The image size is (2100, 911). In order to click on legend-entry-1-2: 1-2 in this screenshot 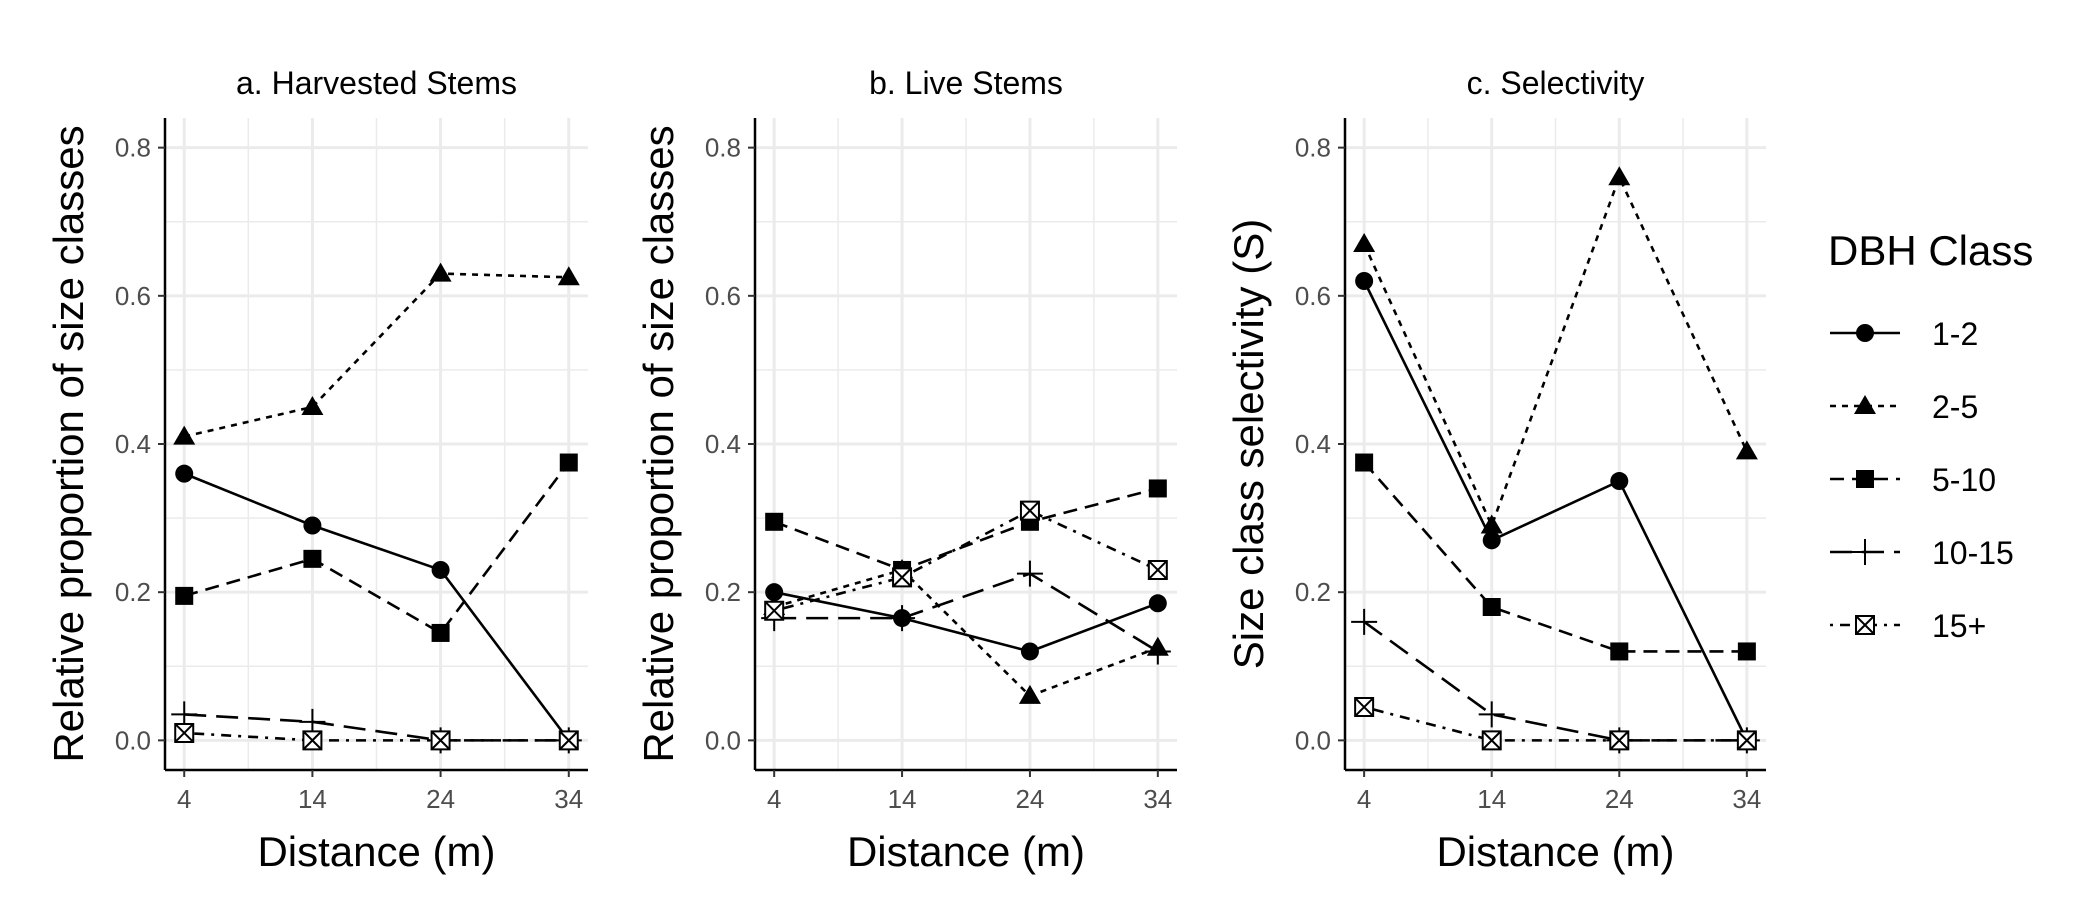, I will do `click(1904, 334)`.